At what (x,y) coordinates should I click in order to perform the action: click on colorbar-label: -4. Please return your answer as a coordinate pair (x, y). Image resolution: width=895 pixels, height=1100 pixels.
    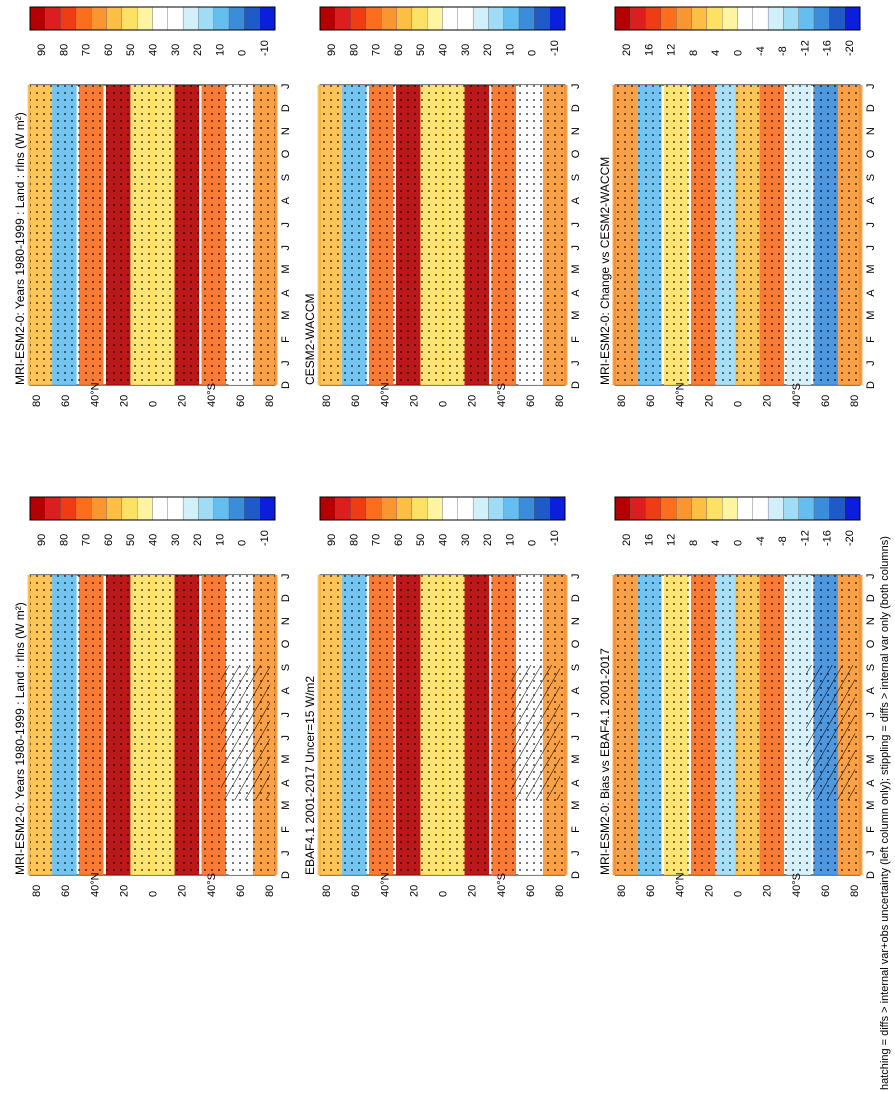
    Looking at the image, I should click on (761, 51).